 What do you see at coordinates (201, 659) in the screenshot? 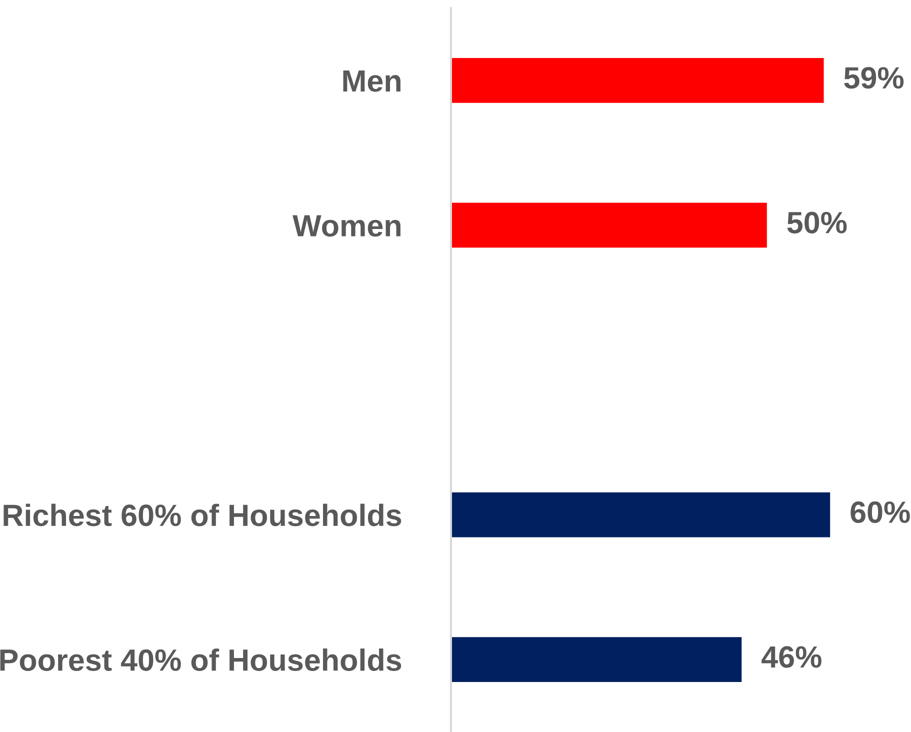
I see `y-tick-label: Poorest 40% of Households` at bounding box center [201, 659].